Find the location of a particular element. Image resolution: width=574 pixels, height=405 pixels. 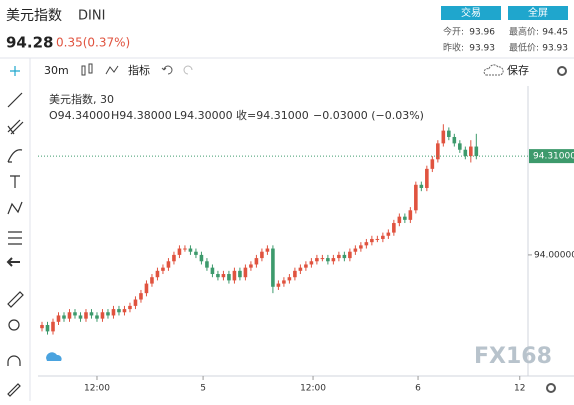

trade-button is located at coordinates (471, 13).